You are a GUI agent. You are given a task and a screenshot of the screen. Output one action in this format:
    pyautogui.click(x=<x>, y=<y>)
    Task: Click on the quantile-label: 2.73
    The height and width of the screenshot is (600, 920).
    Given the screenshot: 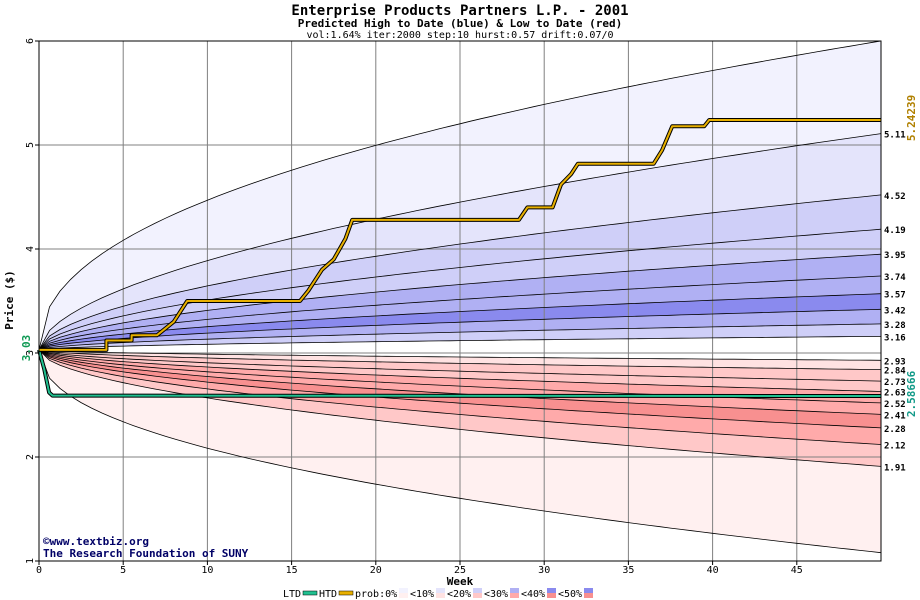 What is the action you would take?
    pyautogui.click(x=895, y=383)
    